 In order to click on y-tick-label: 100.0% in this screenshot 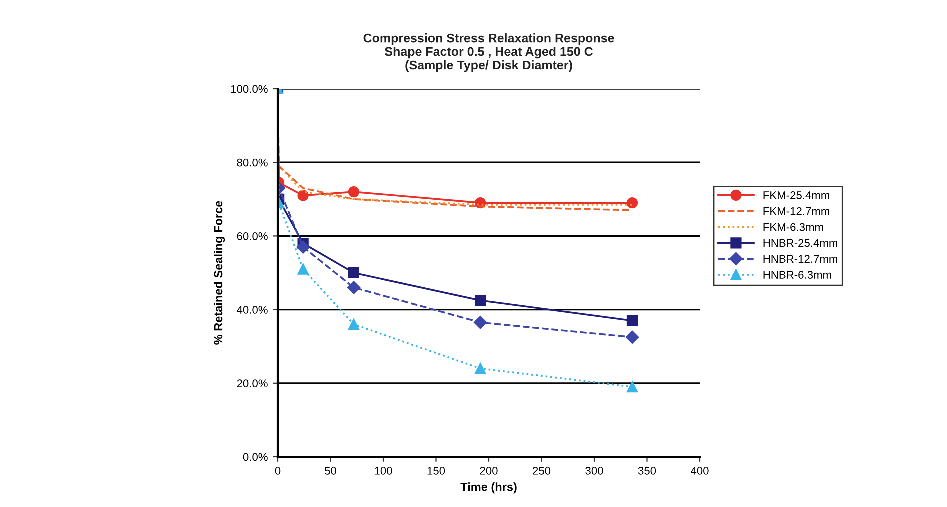, I will do `click(249, 89)`.